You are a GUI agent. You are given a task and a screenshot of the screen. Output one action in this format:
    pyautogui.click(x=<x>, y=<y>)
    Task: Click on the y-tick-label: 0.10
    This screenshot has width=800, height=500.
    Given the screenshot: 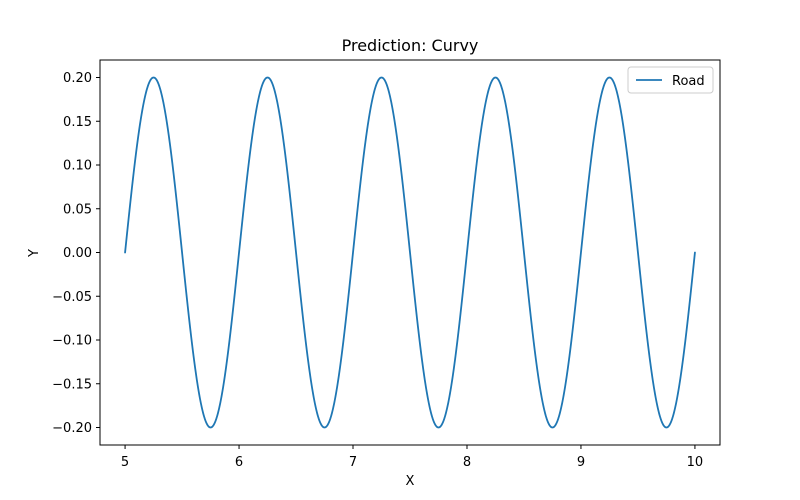 What is the action you would take?
    pyautogui.click(x=77, y=166)
    